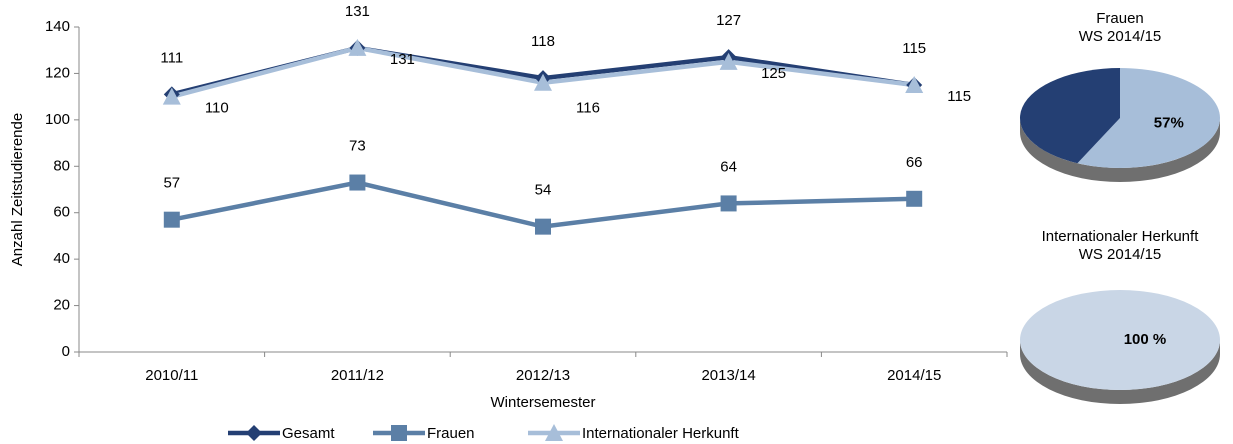 The width and height of the screenshot is (1233, 444). What do you see at coordinates (542, 402) in the screenshot?
I see `x-axis-label: Wintersemester` at bounding box center [542, 402].